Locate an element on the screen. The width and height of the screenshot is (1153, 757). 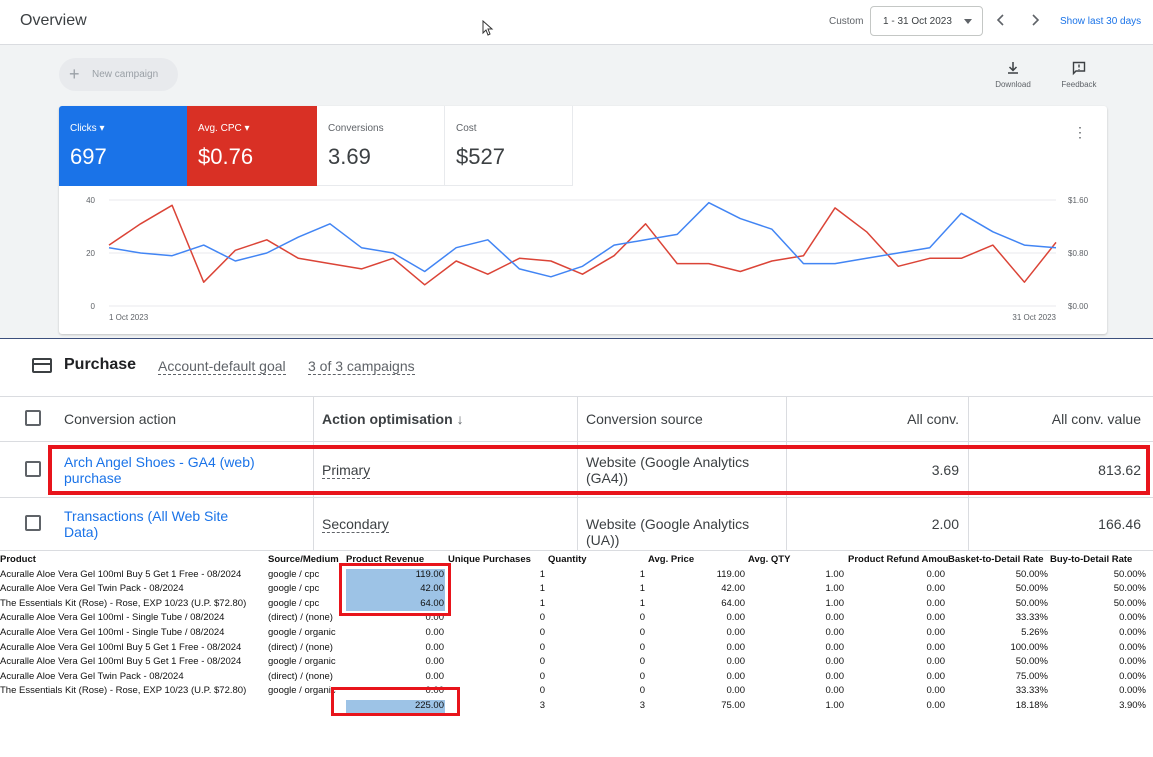
chevron-left-icon is located at coordinates (1000, 20).